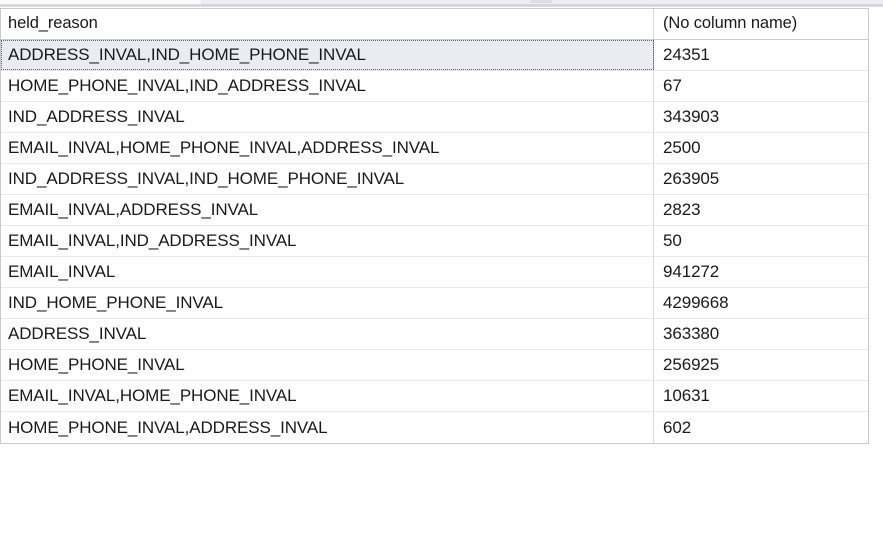  Describe the element at coordinates (327, 303) in the screenshot. I see `cell-held-reason: IND_HOME_PHONE_INVAL` at that location.